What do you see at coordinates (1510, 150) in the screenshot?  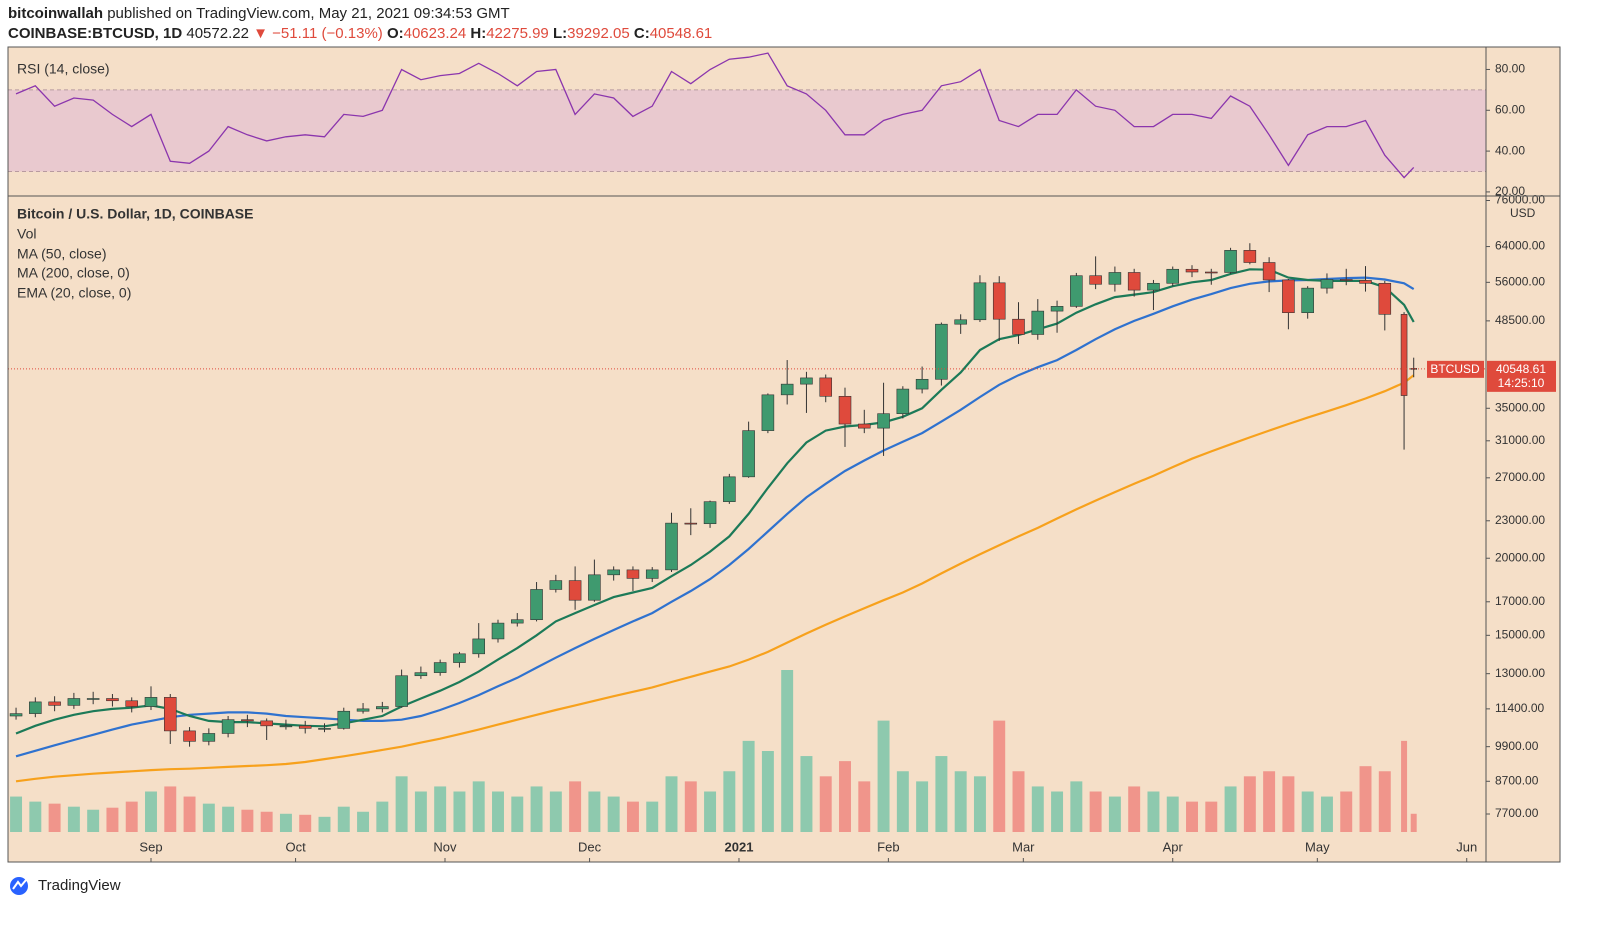 I see `rsi-tick-label: 40.00` at bounding box center [1510, 150].